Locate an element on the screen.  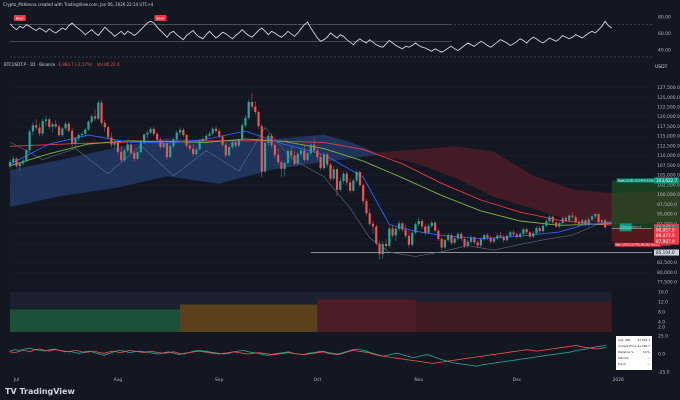
info-box is located at coordinates (634, 353).